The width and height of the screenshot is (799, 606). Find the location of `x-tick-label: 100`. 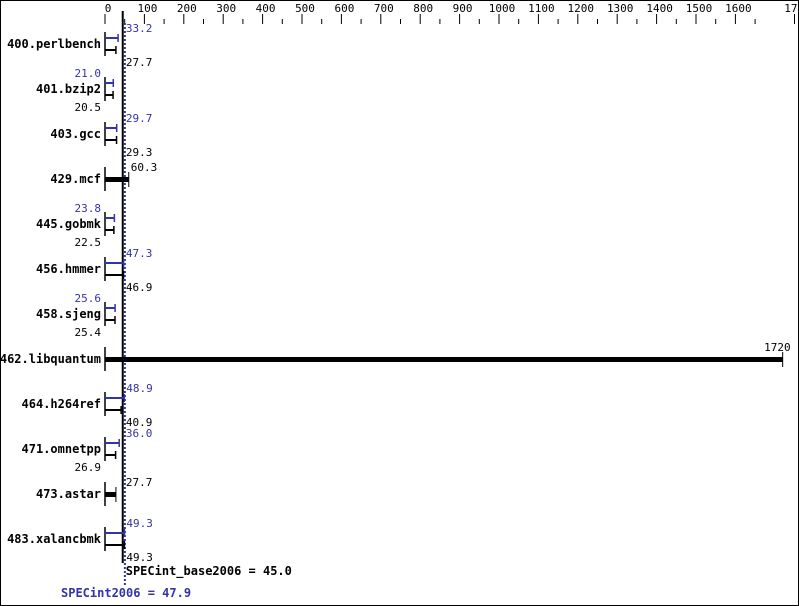

x-tick-label: 100 is located at coordinates (147, 8).